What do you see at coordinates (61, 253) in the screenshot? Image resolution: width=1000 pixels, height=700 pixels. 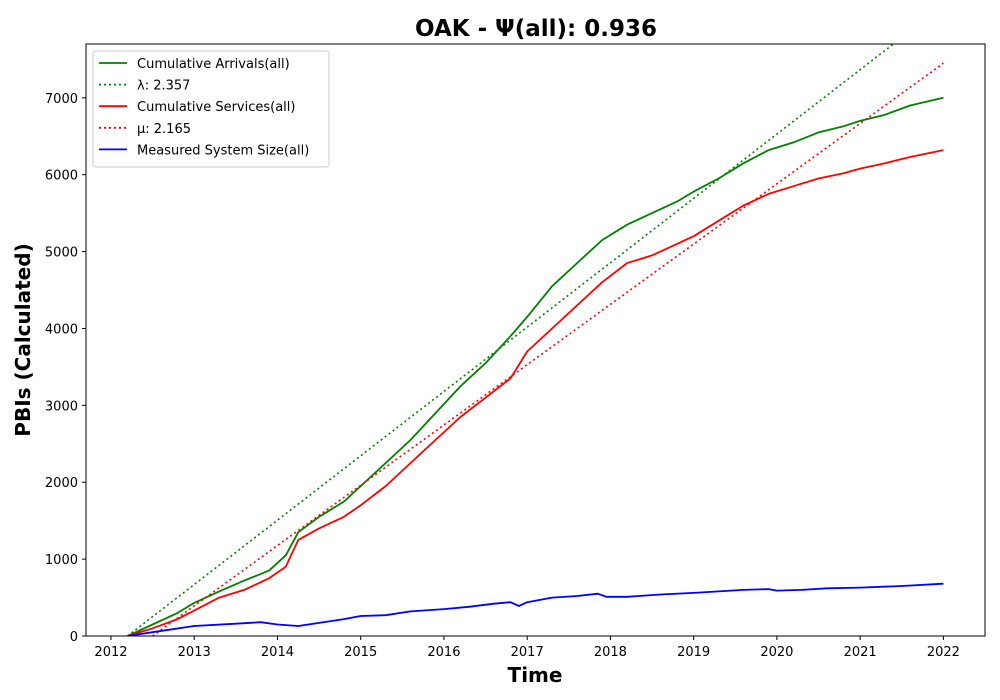 I see `y-tick-label: 5000` at bounding box center [61, 253].